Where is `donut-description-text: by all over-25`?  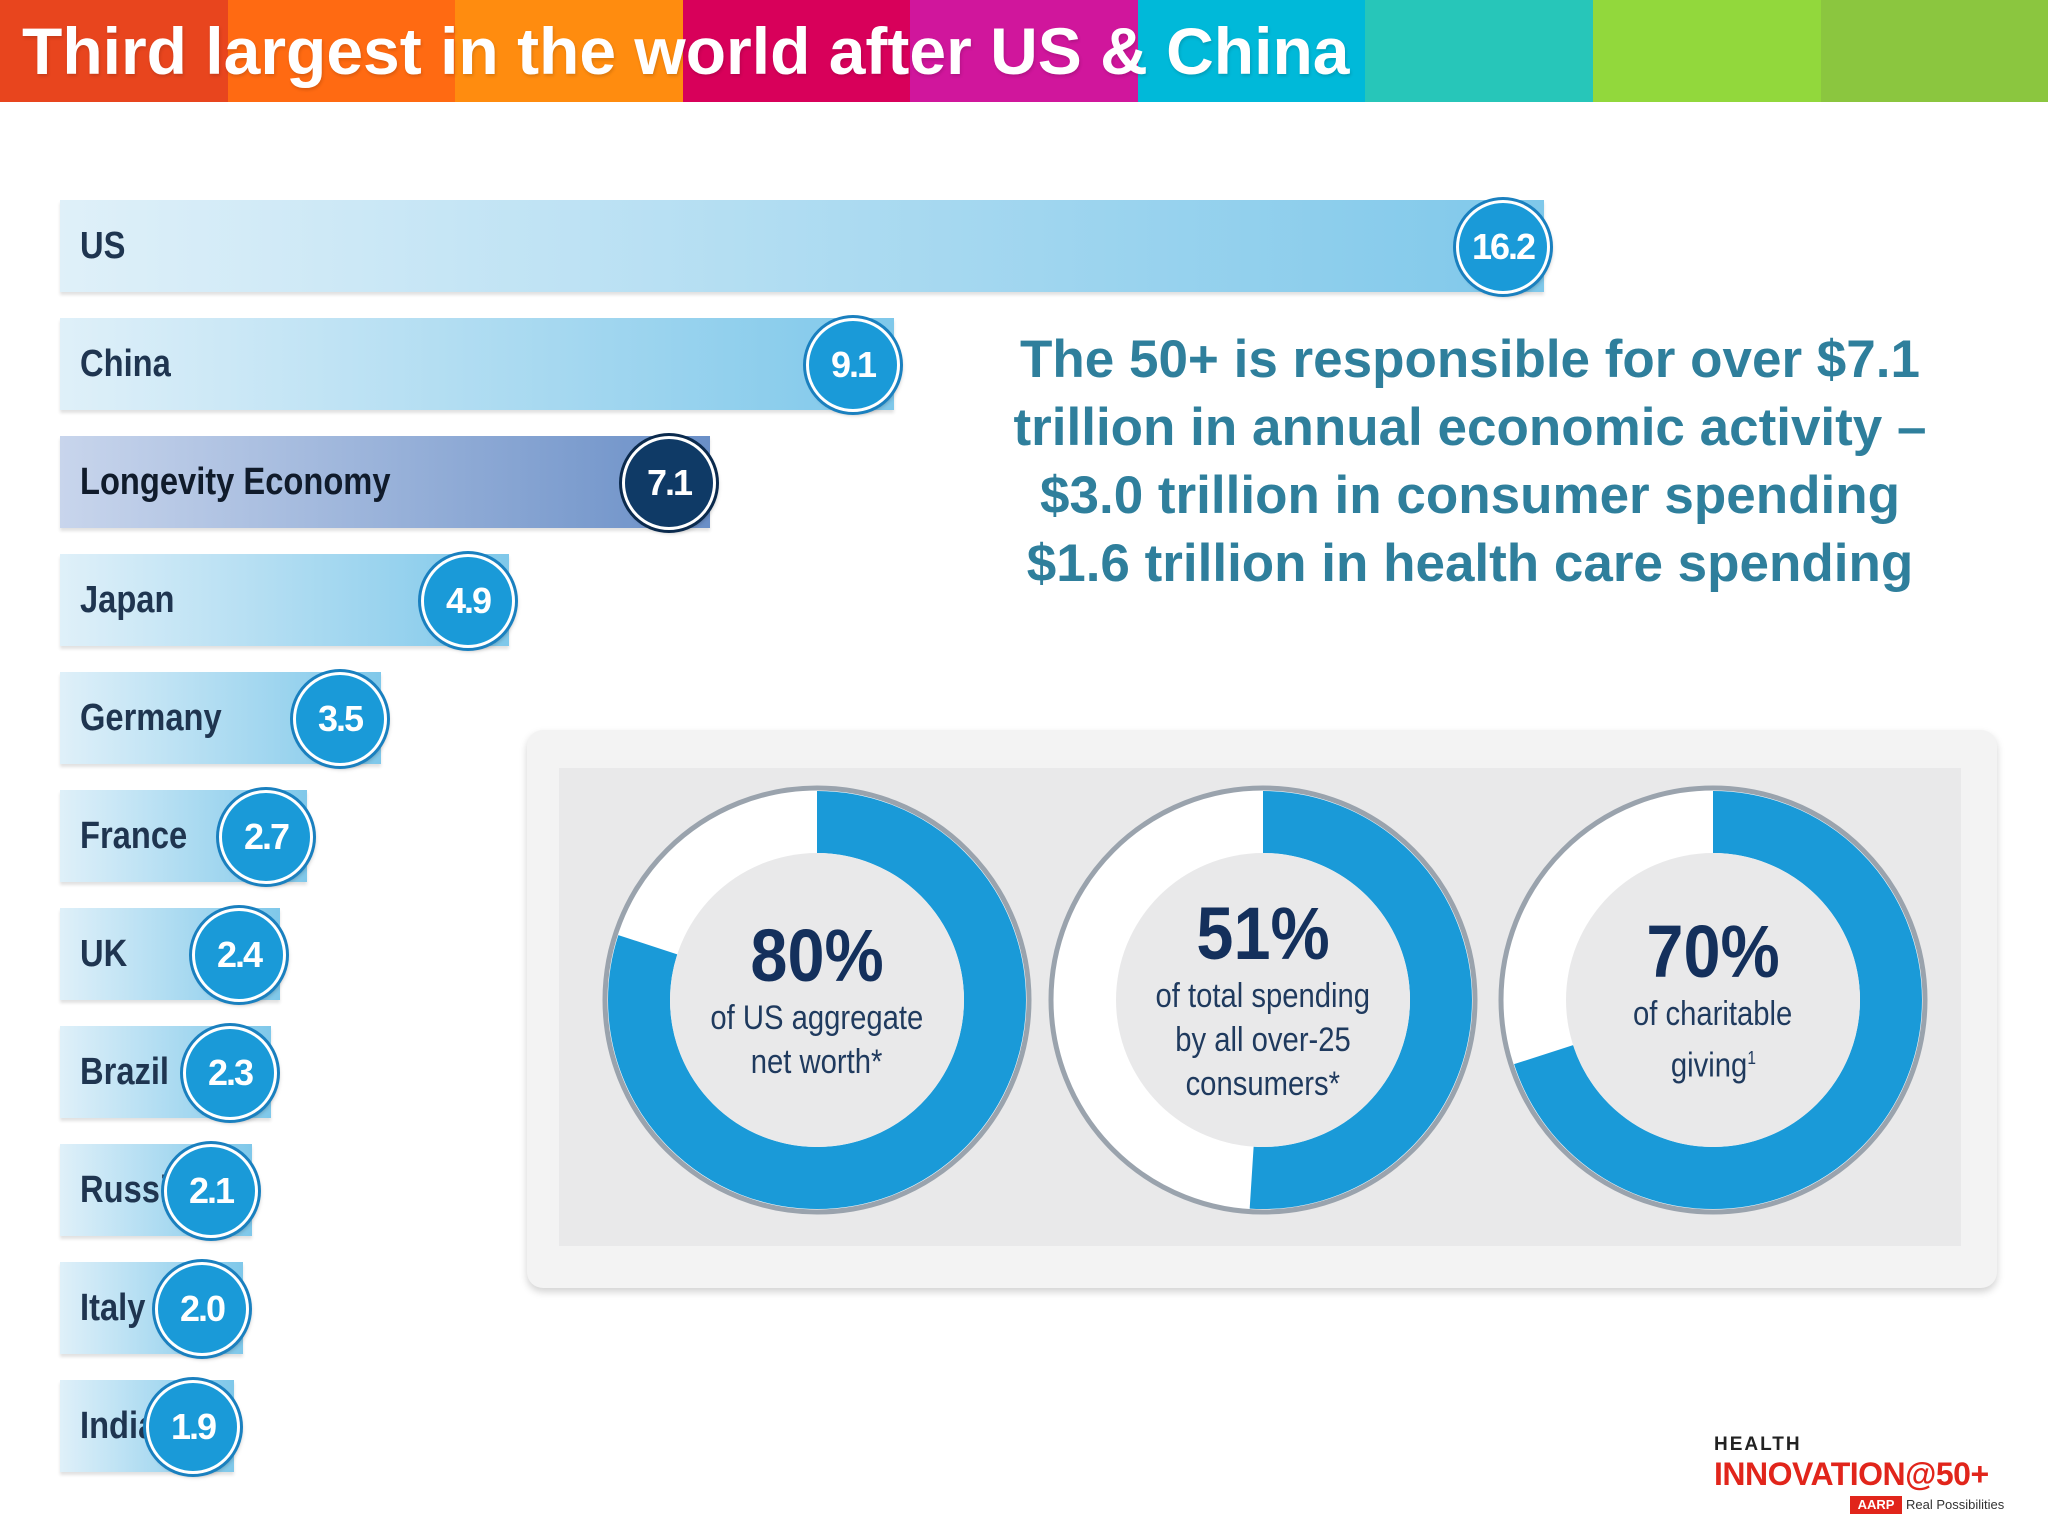
donut-description-text: by all over-25 is located at coordinates (1263, 1040).